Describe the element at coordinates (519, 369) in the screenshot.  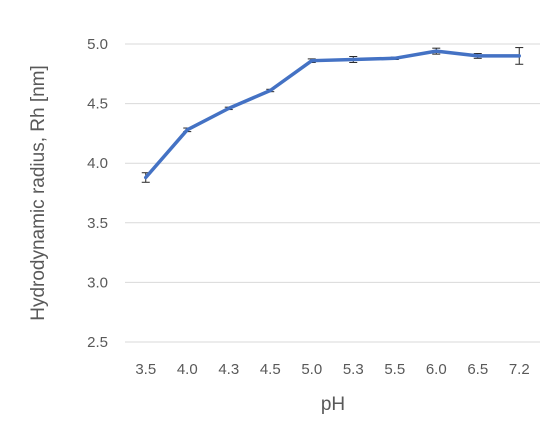
I see `x-tick-label: 7.2` at that location.